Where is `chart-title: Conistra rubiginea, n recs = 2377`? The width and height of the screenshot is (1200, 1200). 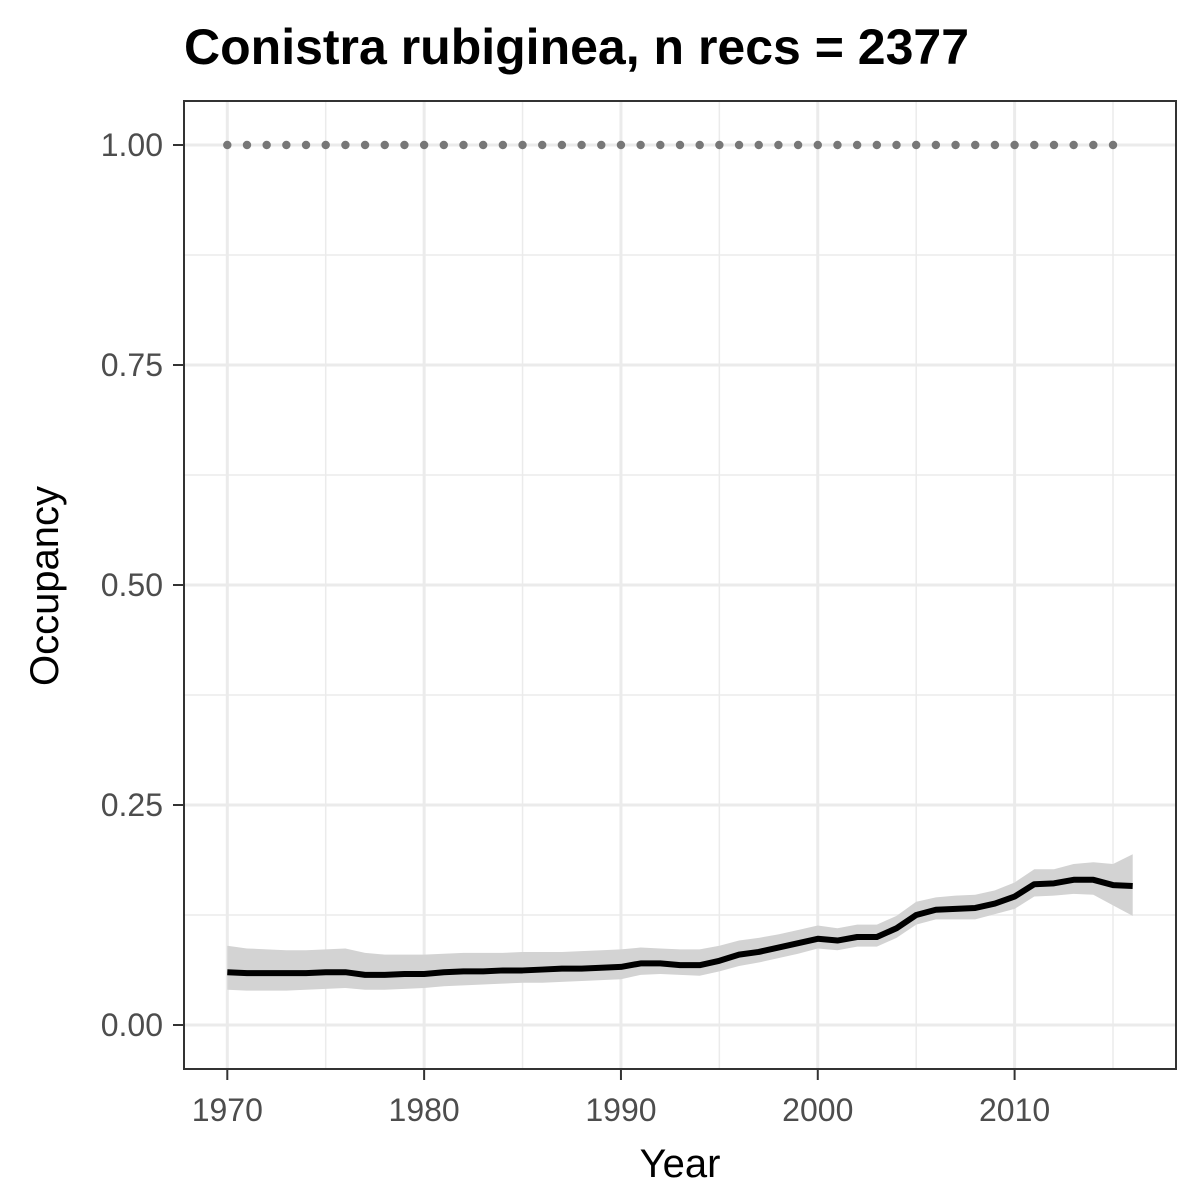 chart-title: Conistra rubiginea, n recs = 2377 is located at coordinates (576, 47).